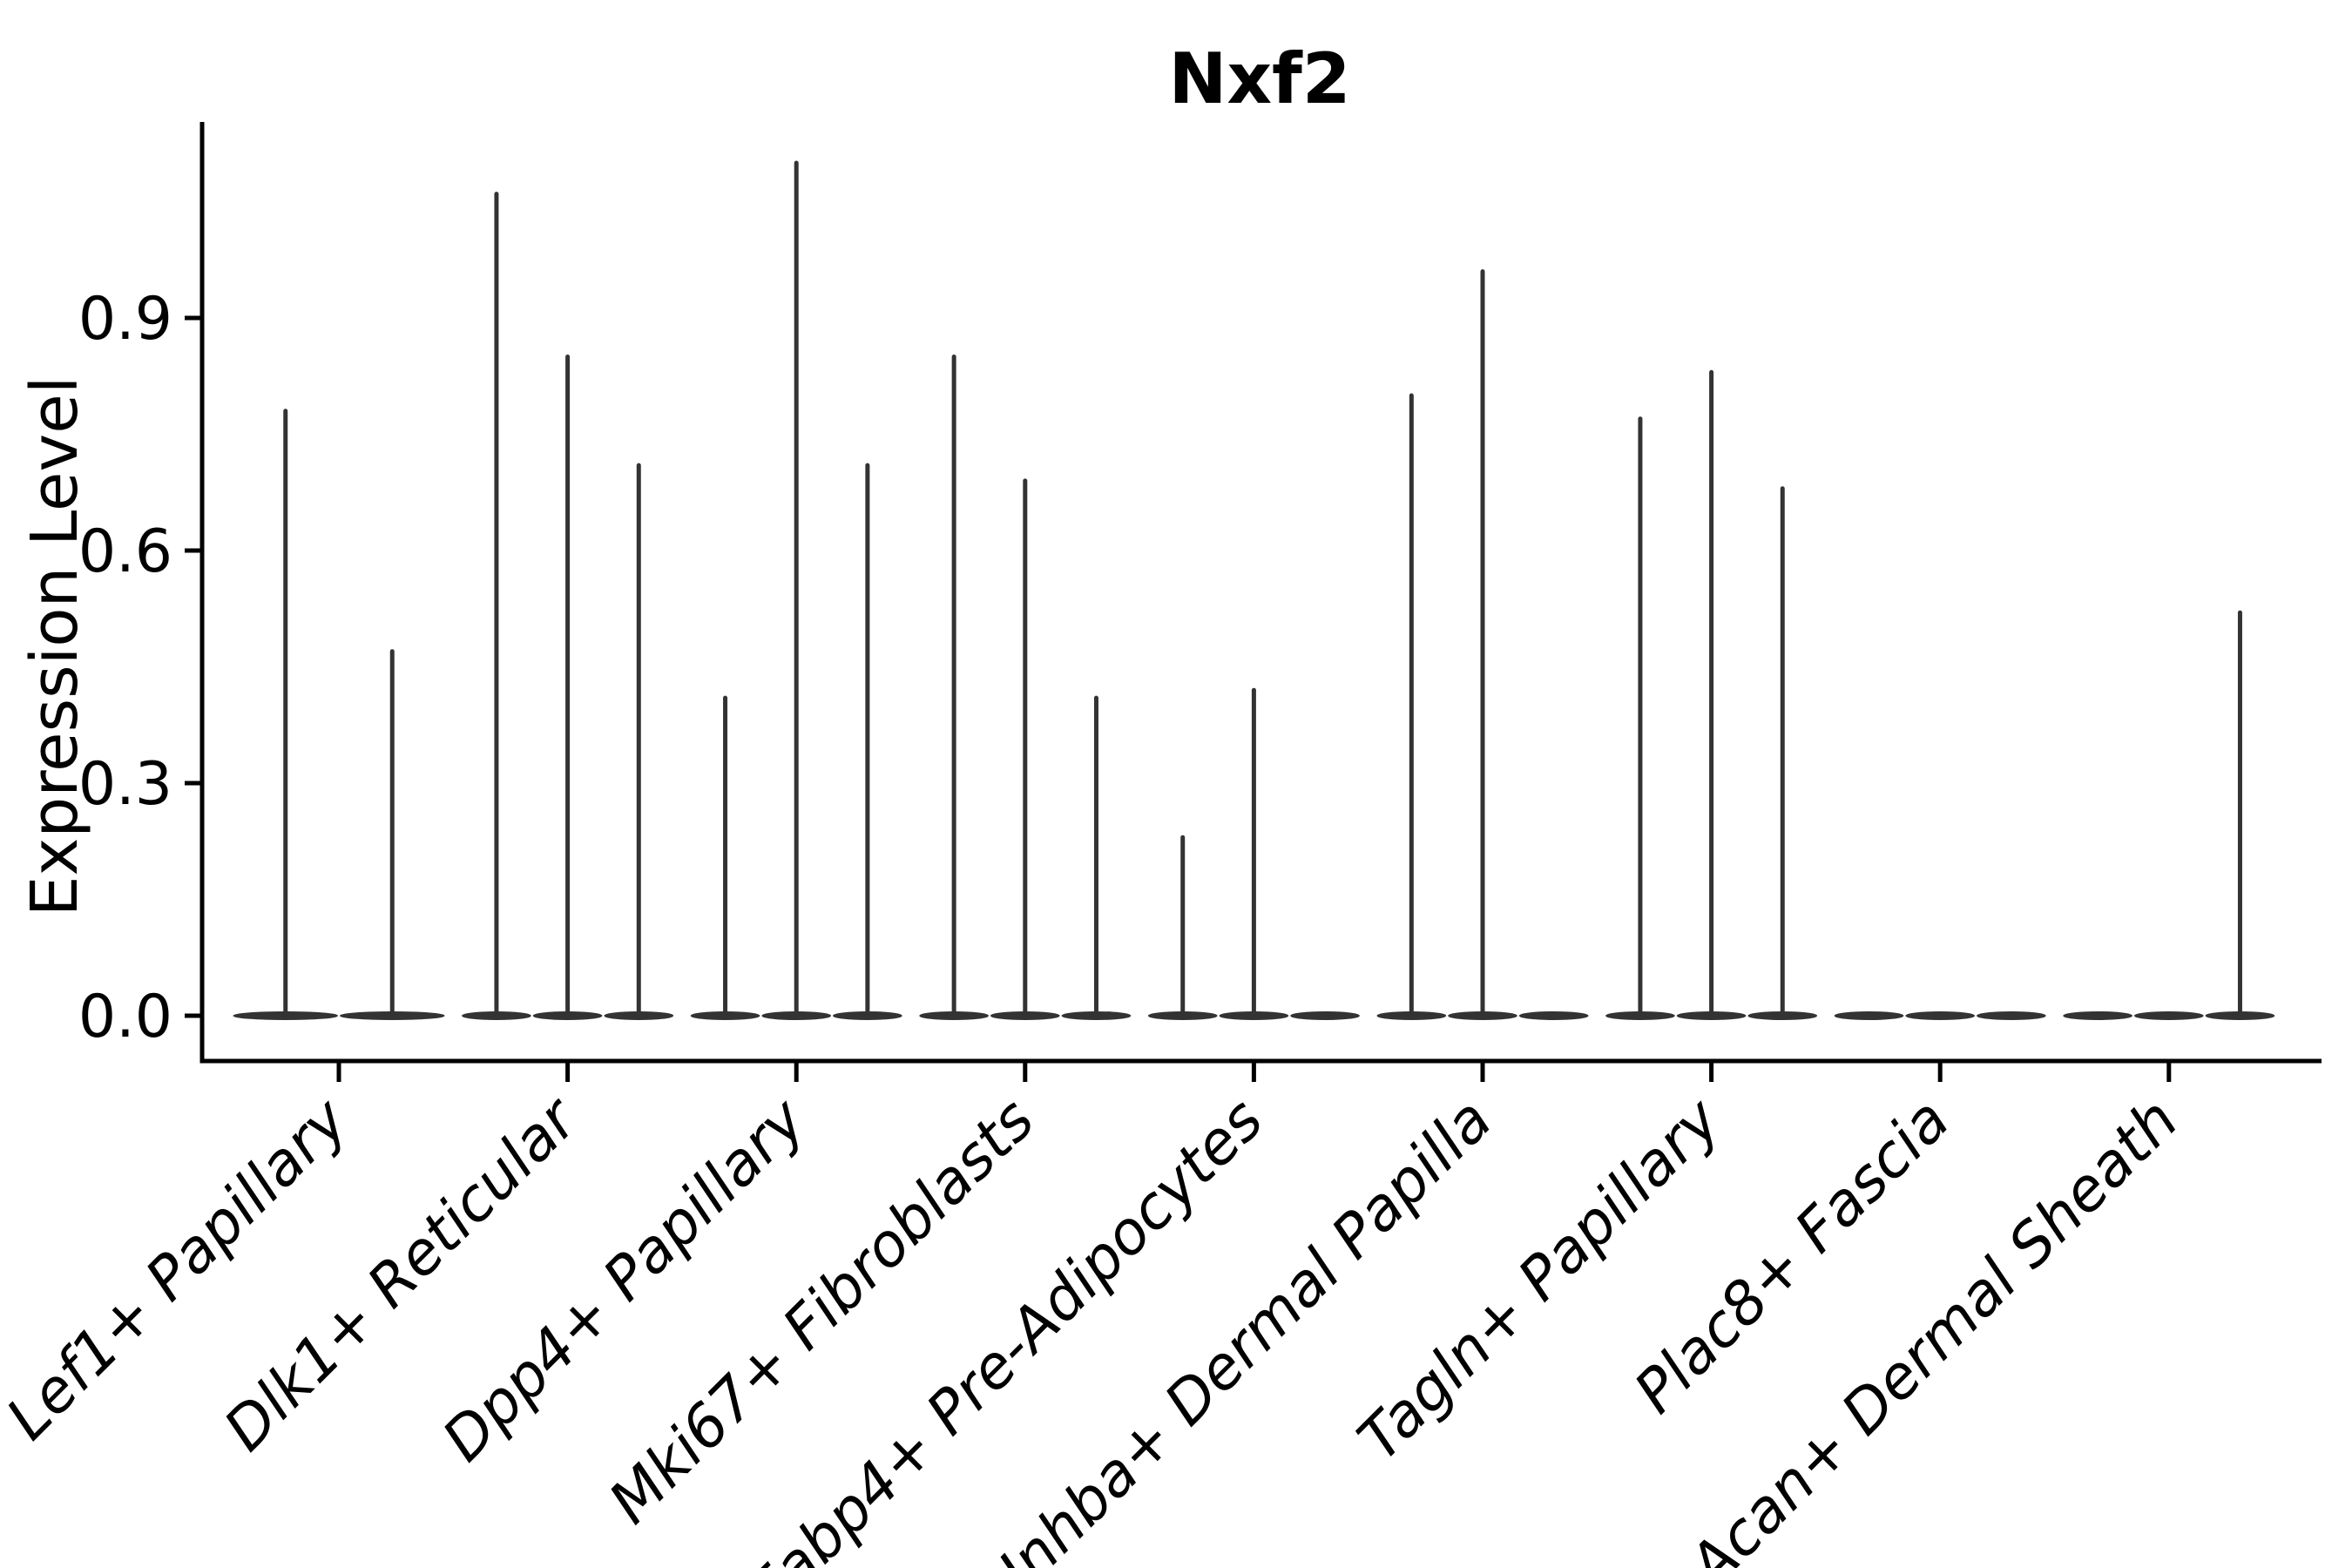 The image size is (2352, 1568). What do you see at coordinates (1259, 78) in the screenshot?
I see `chart-title: Nxf2` at bounding box center [1259, 78].